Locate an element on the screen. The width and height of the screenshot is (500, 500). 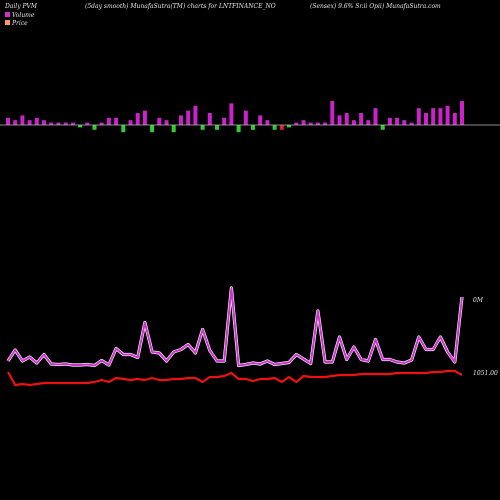
volume-bars is located at coordinates (235, 117).